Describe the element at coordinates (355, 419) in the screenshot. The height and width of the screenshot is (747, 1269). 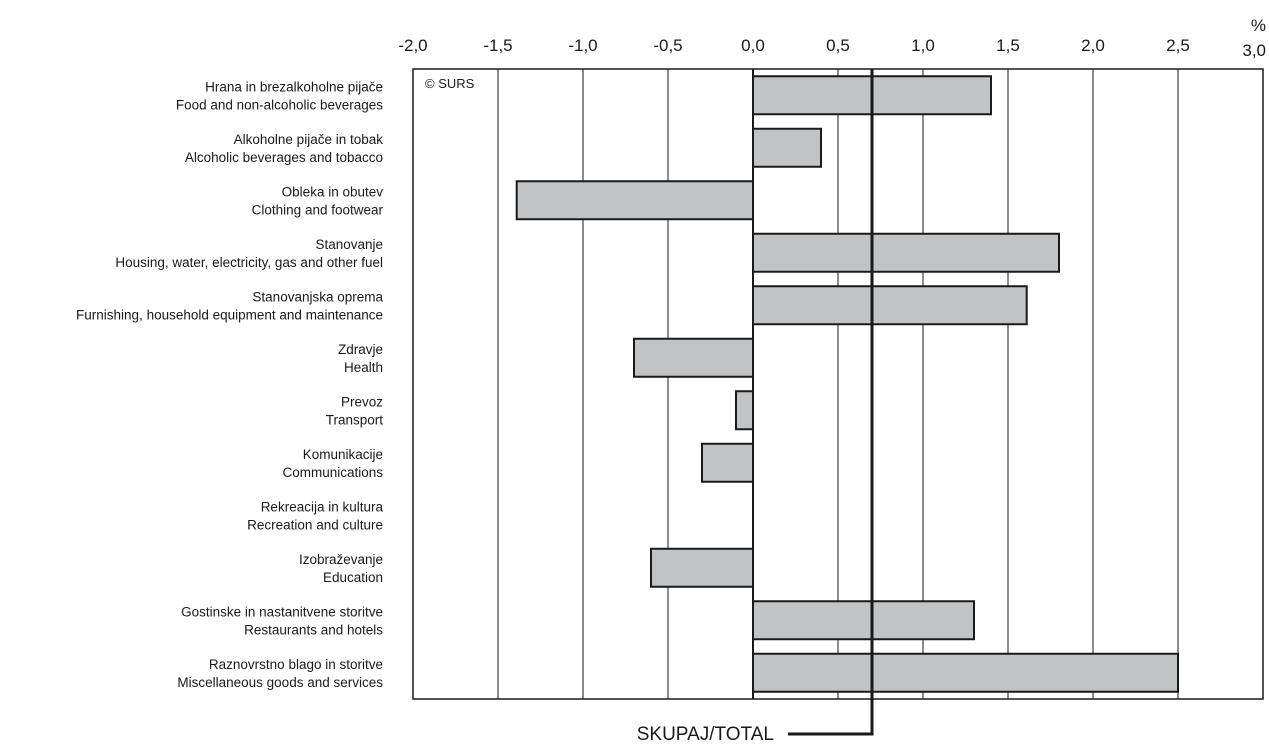
I see `category-label-en: Transport` at that location.